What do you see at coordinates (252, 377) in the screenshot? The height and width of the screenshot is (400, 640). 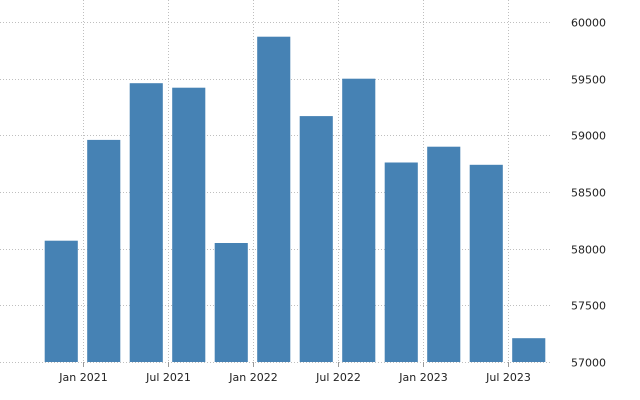 I see `x-tick-label: Jan 2022` at bounding box center [252, 377].